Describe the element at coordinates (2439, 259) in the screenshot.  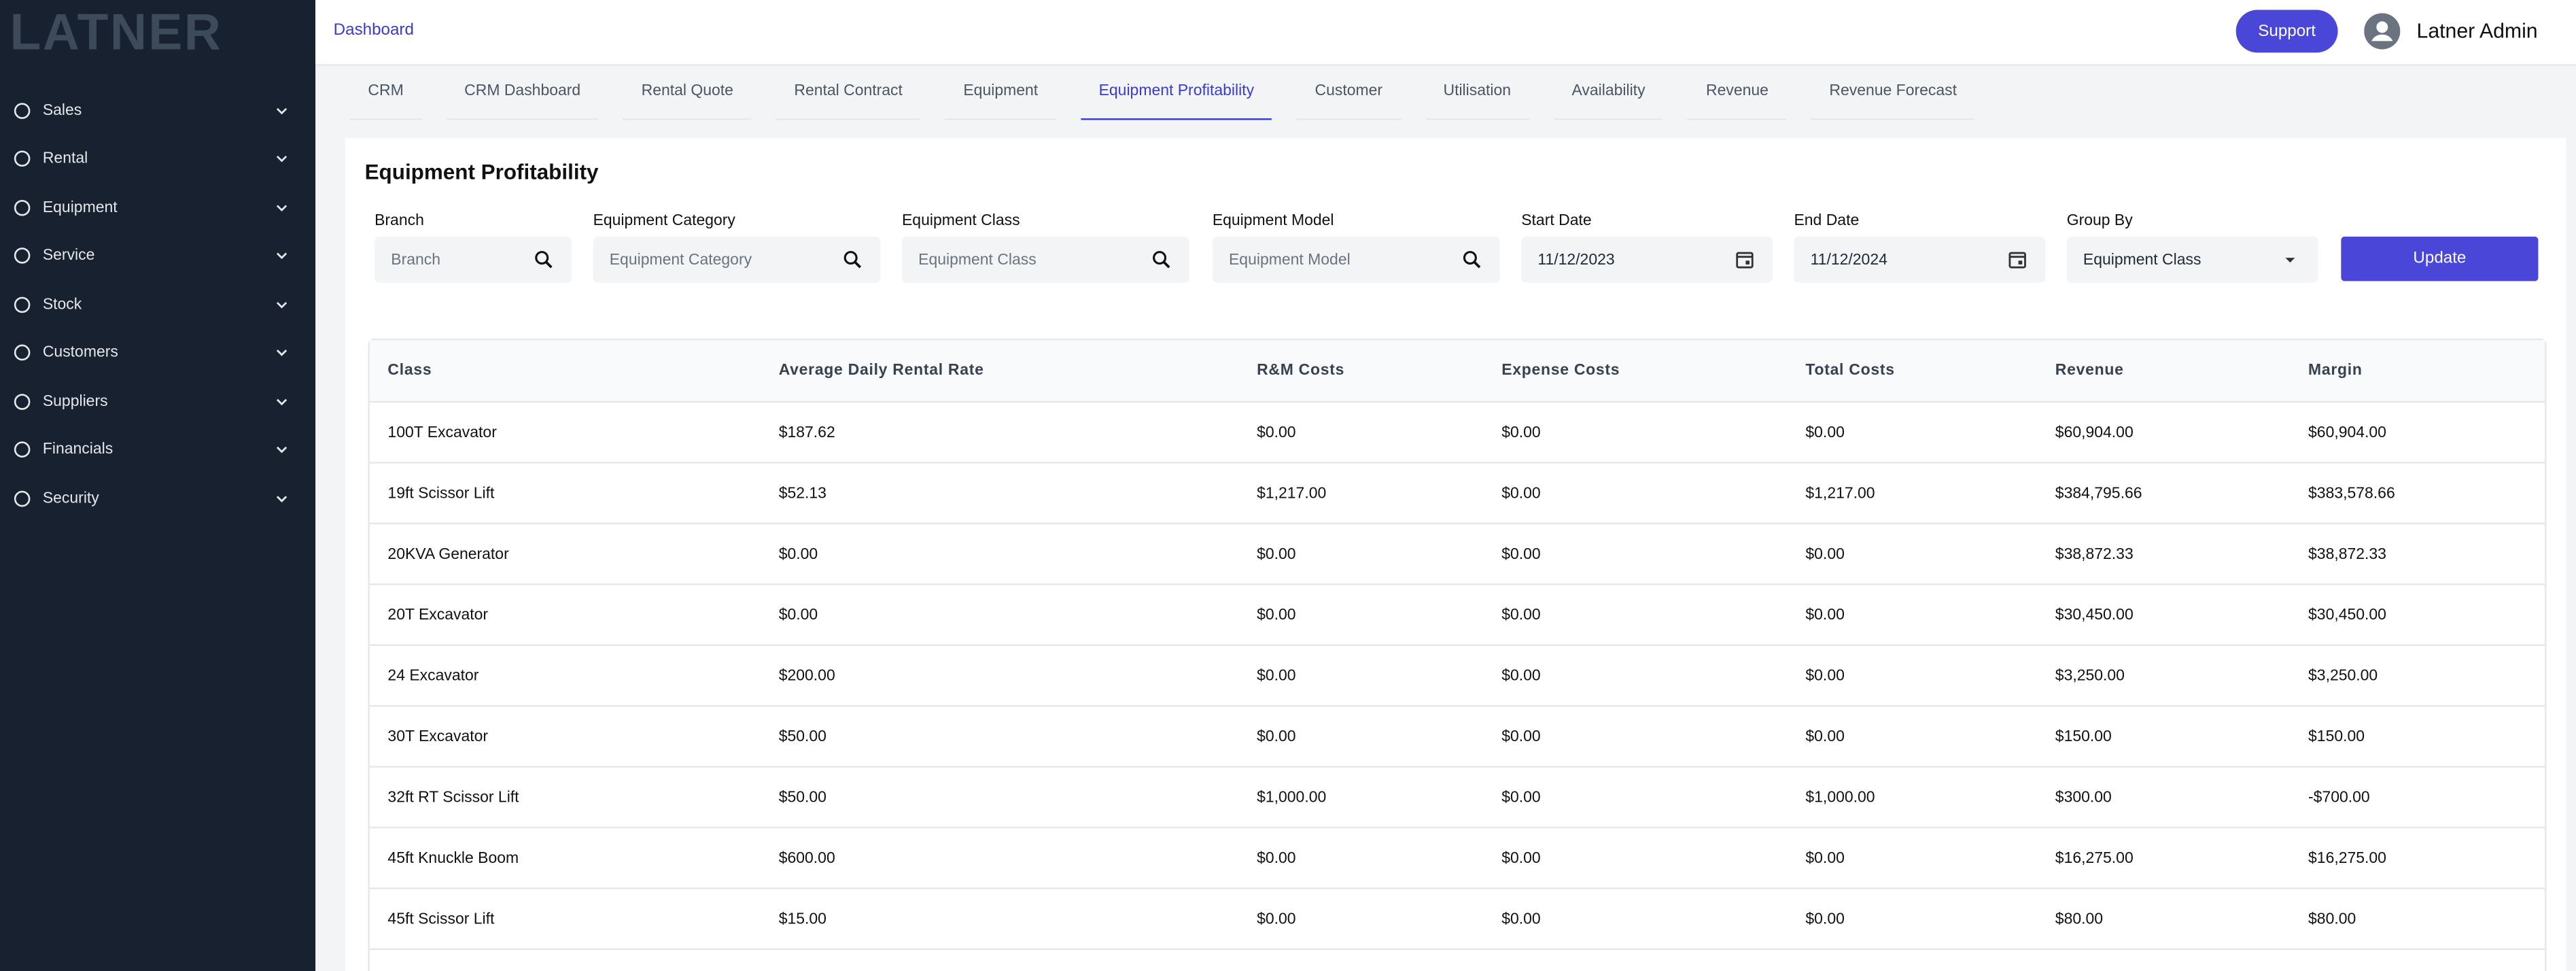
I see `update-button: Update` at that location.